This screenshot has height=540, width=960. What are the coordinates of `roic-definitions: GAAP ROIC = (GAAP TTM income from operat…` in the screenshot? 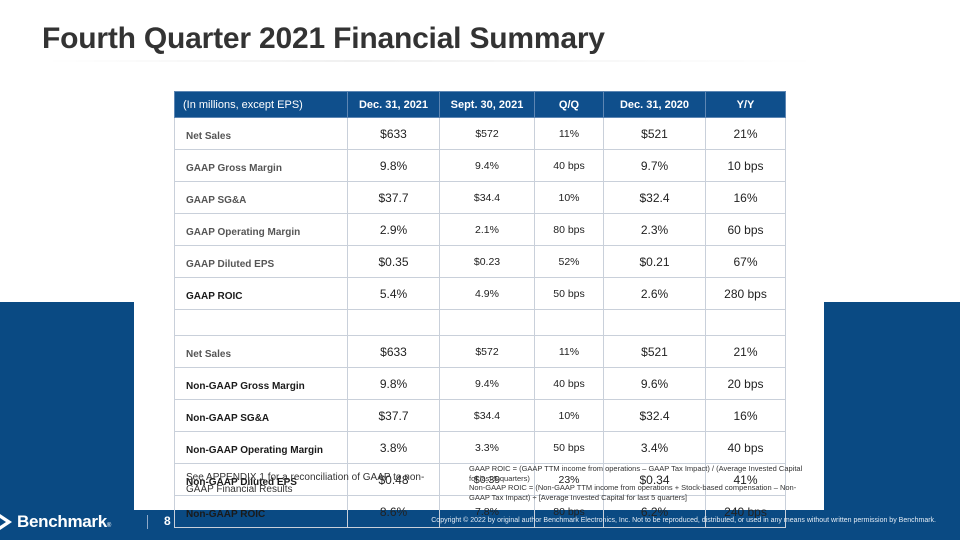 It's located at (639, 483).